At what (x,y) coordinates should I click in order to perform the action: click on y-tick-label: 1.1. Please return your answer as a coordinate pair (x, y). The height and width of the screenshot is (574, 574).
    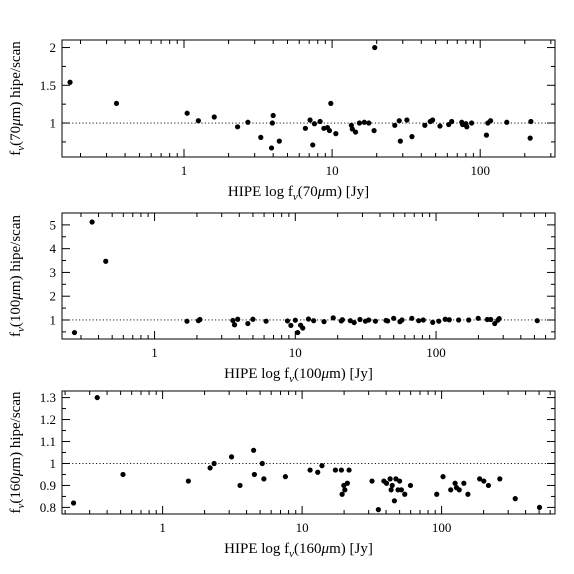
    Looking at the image, I should click on (48, 441).